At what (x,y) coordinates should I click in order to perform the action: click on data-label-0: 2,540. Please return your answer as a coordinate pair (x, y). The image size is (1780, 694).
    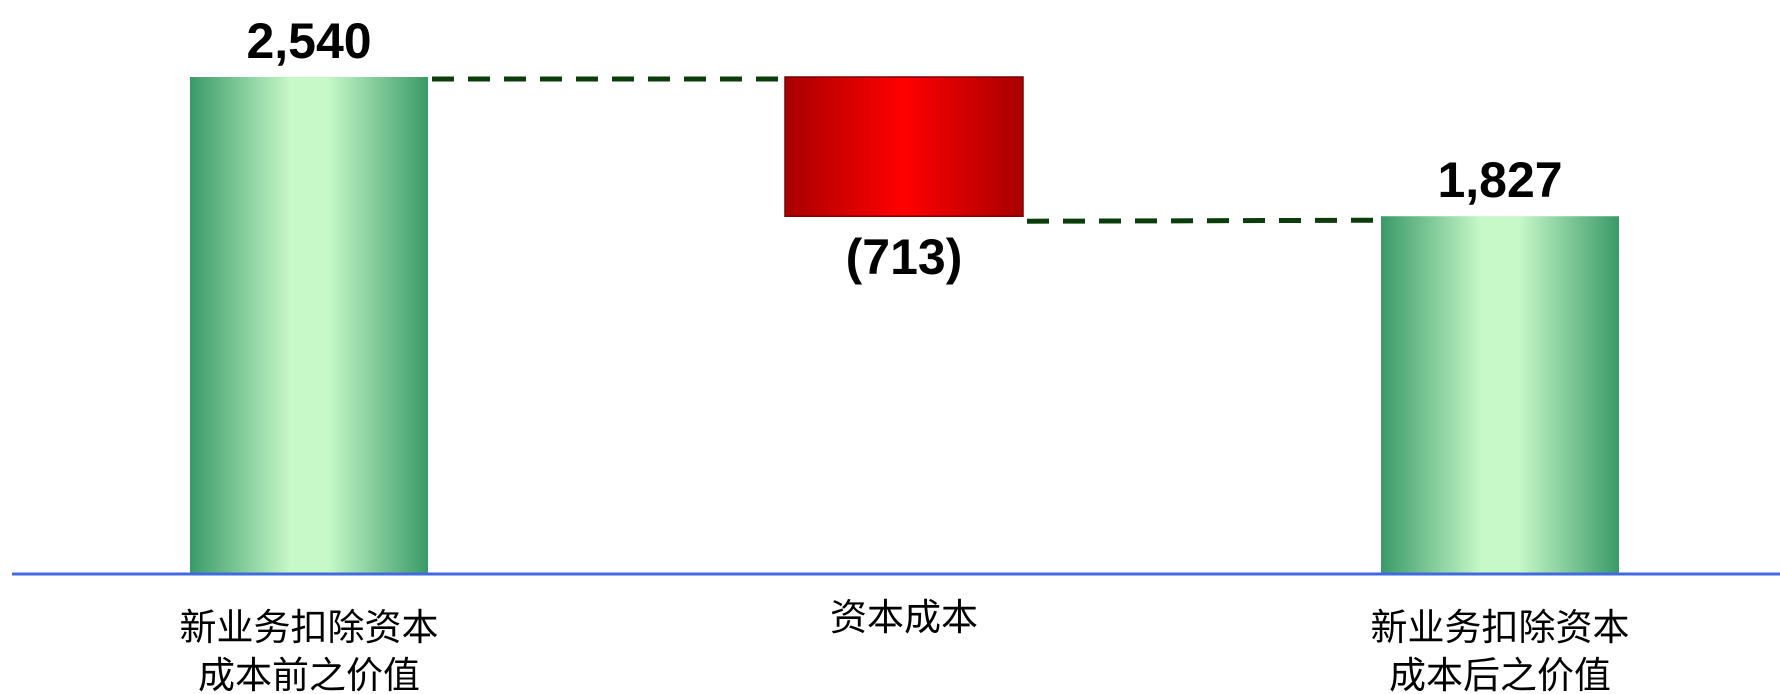
    Looking at the image, I should click on (308, 41).